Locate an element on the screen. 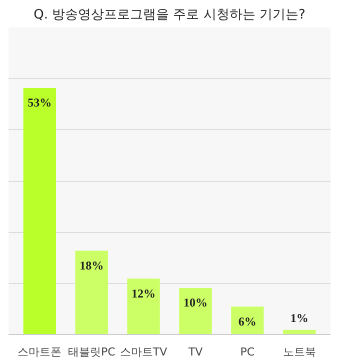  data-label: 18% is located at coordinates (92, 265).